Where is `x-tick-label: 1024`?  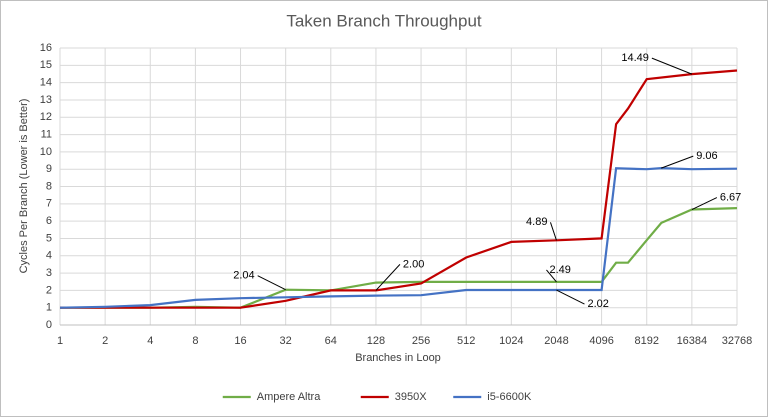 x-tick-label: 1024 is located at coordinates (511, 341).